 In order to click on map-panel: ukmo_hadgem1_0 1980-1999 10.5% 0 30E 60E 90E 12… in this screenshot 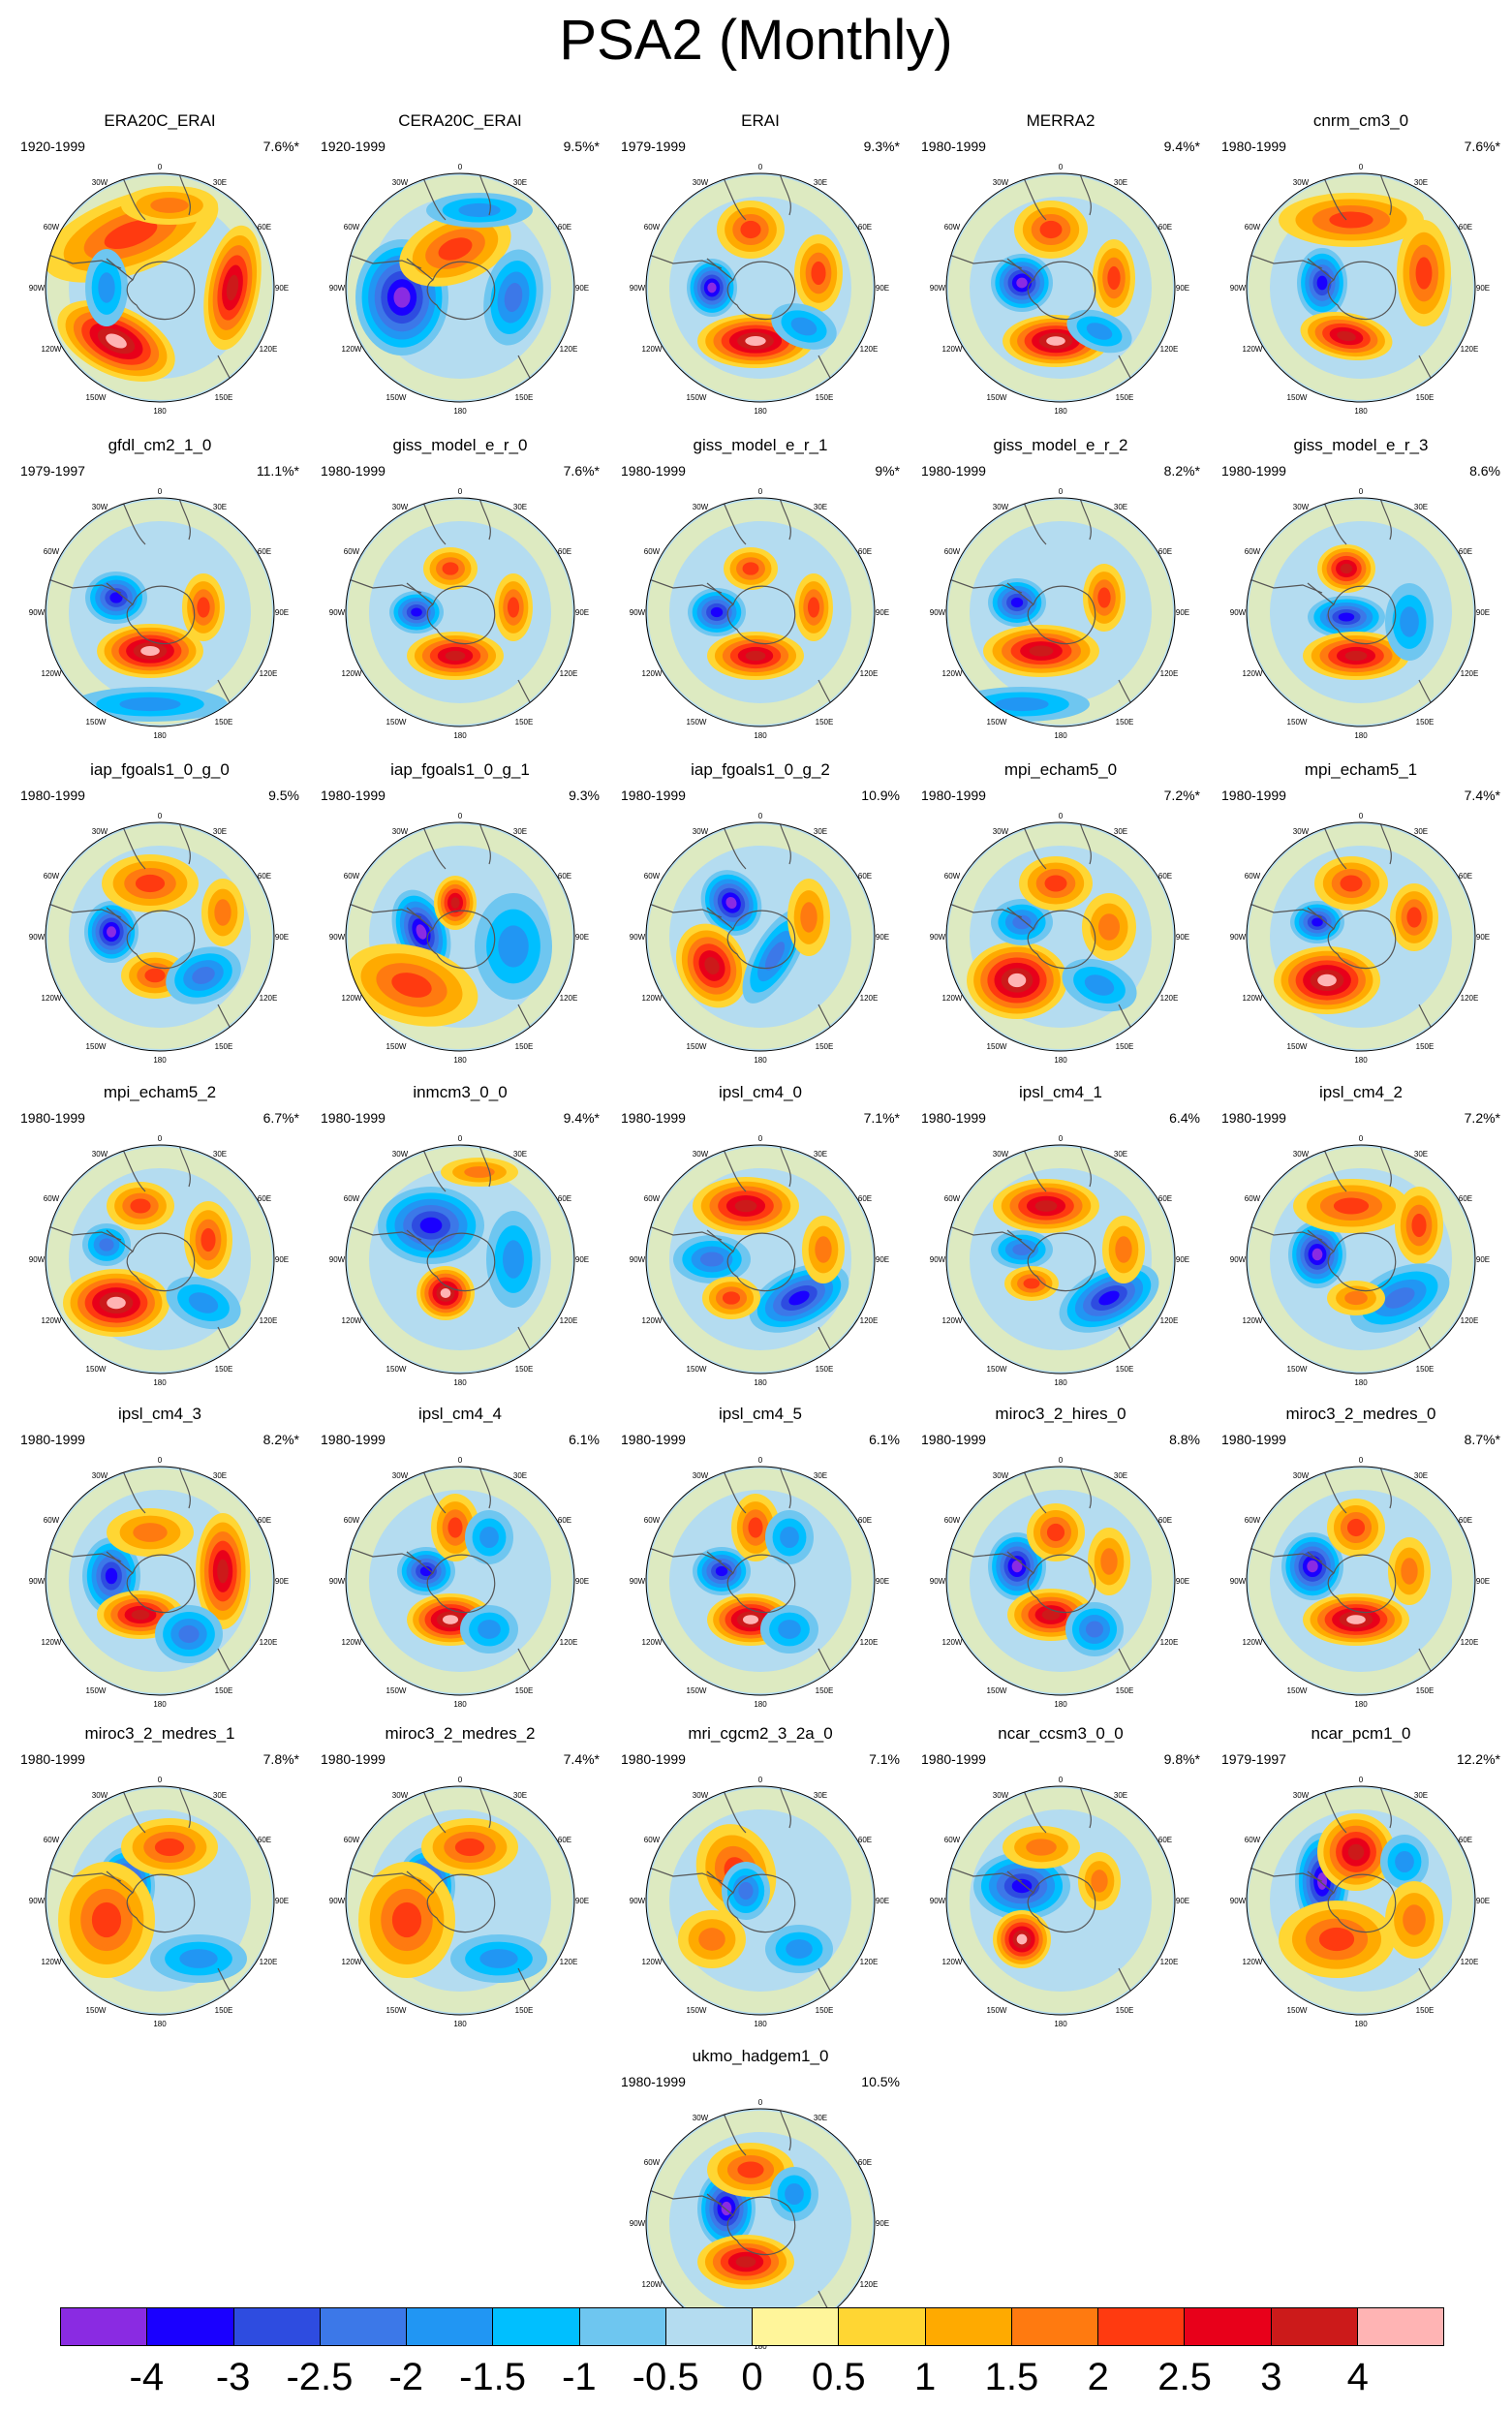, I will do `click(760, 2204)`.